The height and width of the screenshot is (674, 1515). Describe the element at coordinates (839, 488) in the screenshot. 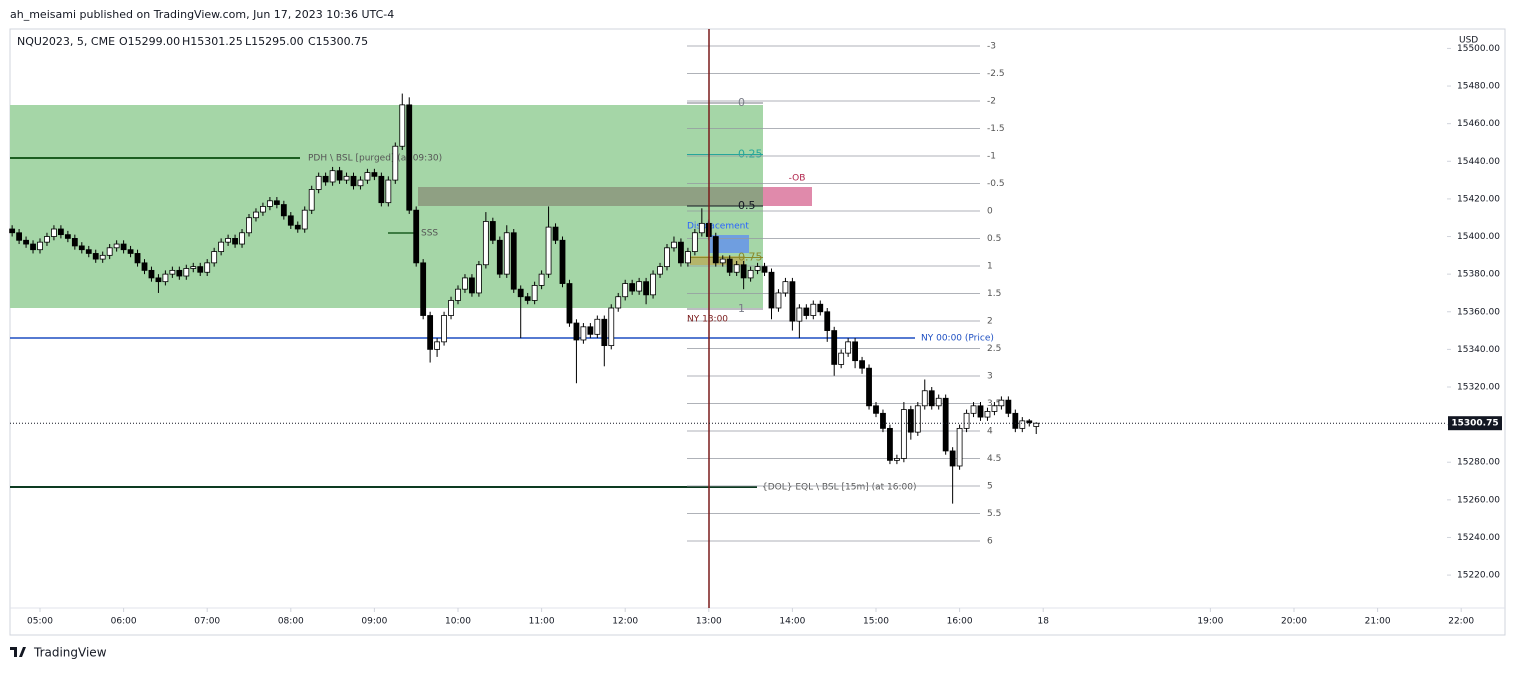

I see `dol-label: {DOL} EQL \ BSL [15m] (at 16:00)` at that location.